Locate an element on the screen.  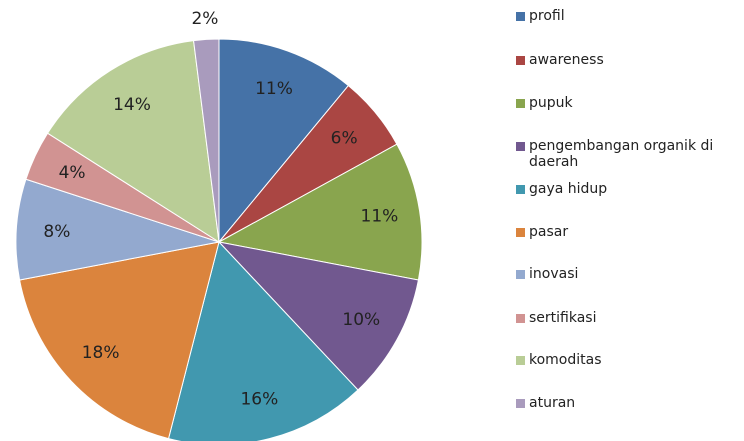
legend-item: gaya hidup is located at coordinates (561, 189).